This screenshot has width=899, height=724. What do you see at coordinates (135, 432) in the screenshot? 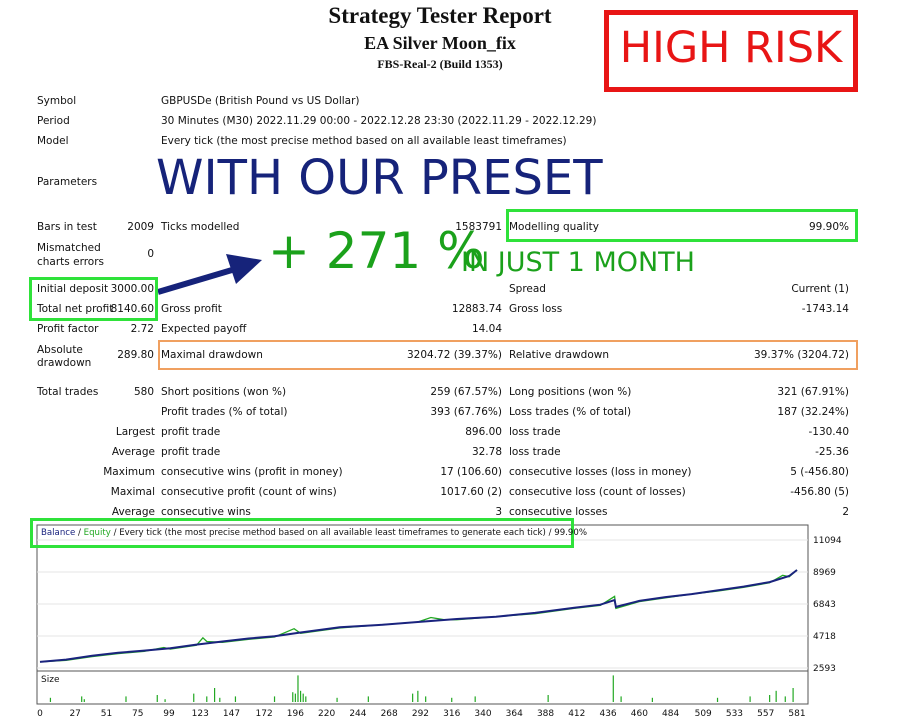
I see `largest-label: Largest` at bounding box center [135, 432].